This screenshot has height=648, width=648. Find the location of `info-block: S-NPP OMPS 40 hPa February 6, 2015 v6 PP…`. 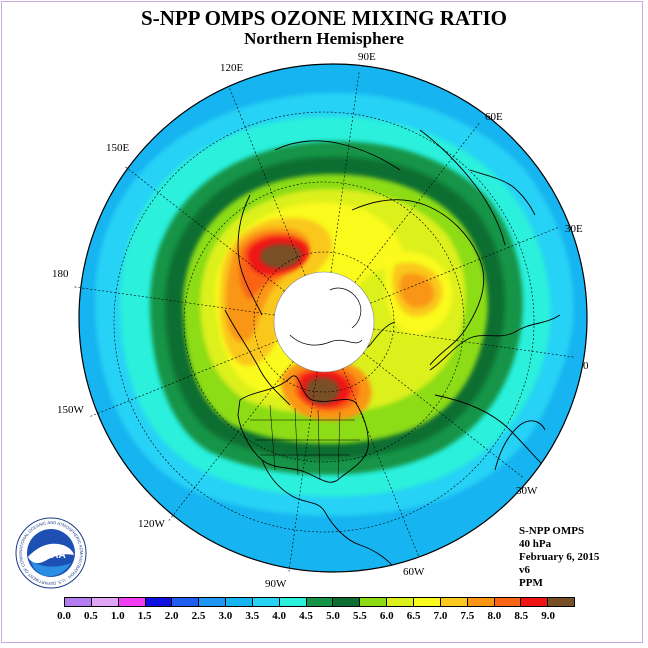

info-block: S-NPP OMPS 40 hPa February 6, 2015 v6 PP… is located at coordinates (559, 557).